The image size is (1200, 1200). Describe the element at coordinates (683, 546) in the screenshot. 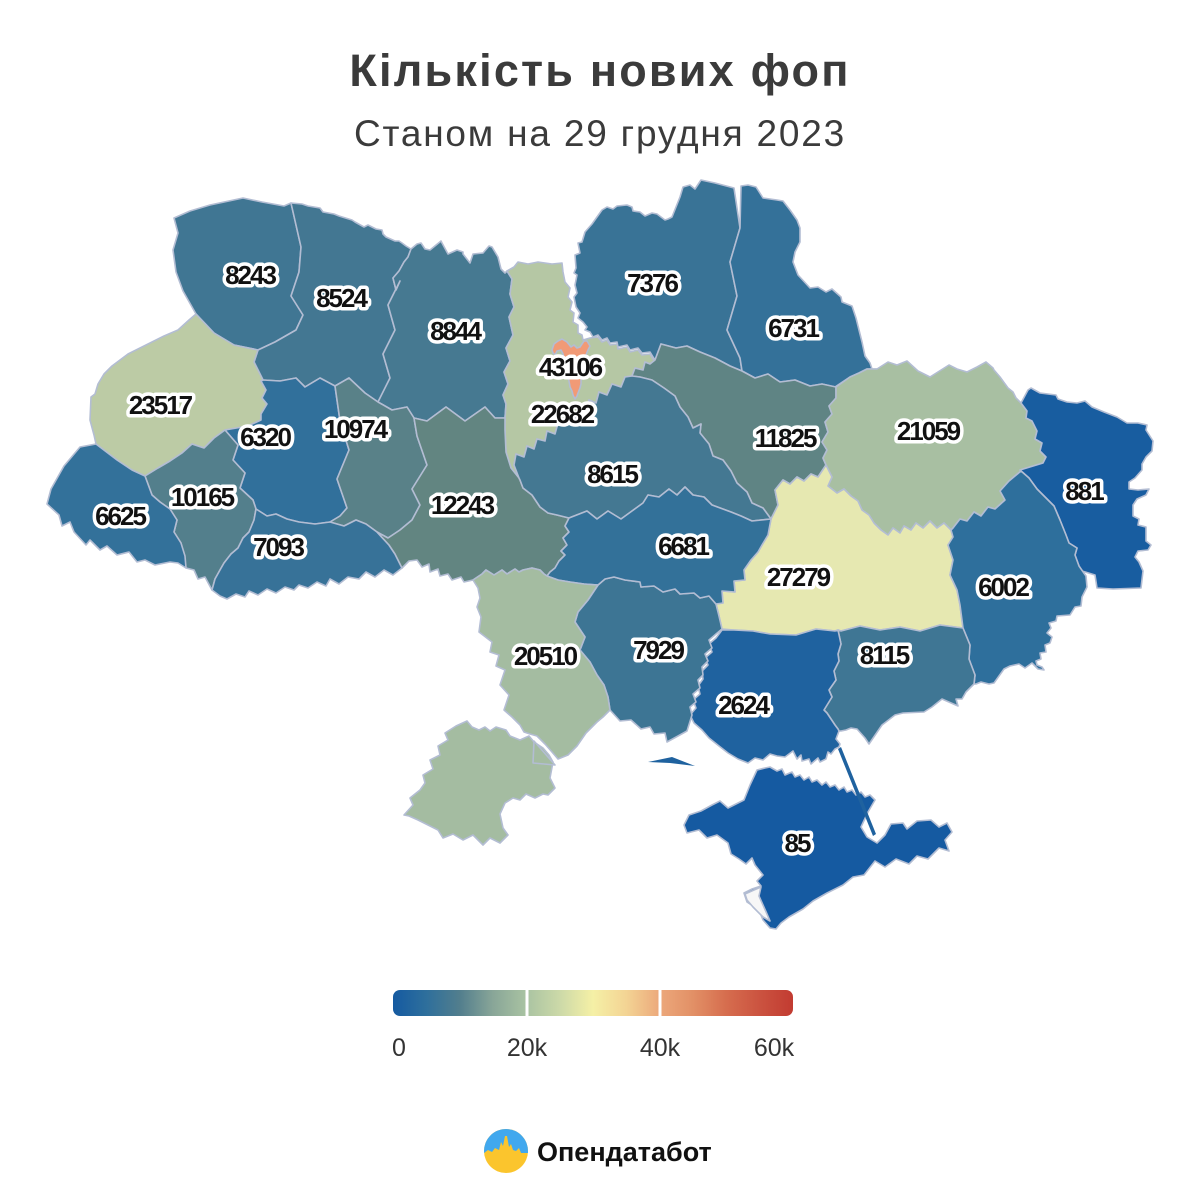

I see `svg-text: 6681` at that location.